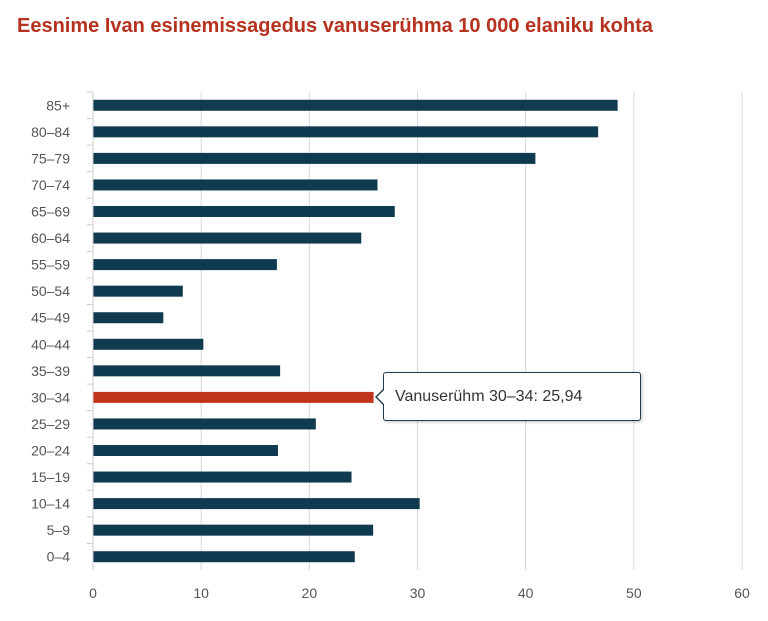  I want to click on bar-50–54, so click(138, 291).